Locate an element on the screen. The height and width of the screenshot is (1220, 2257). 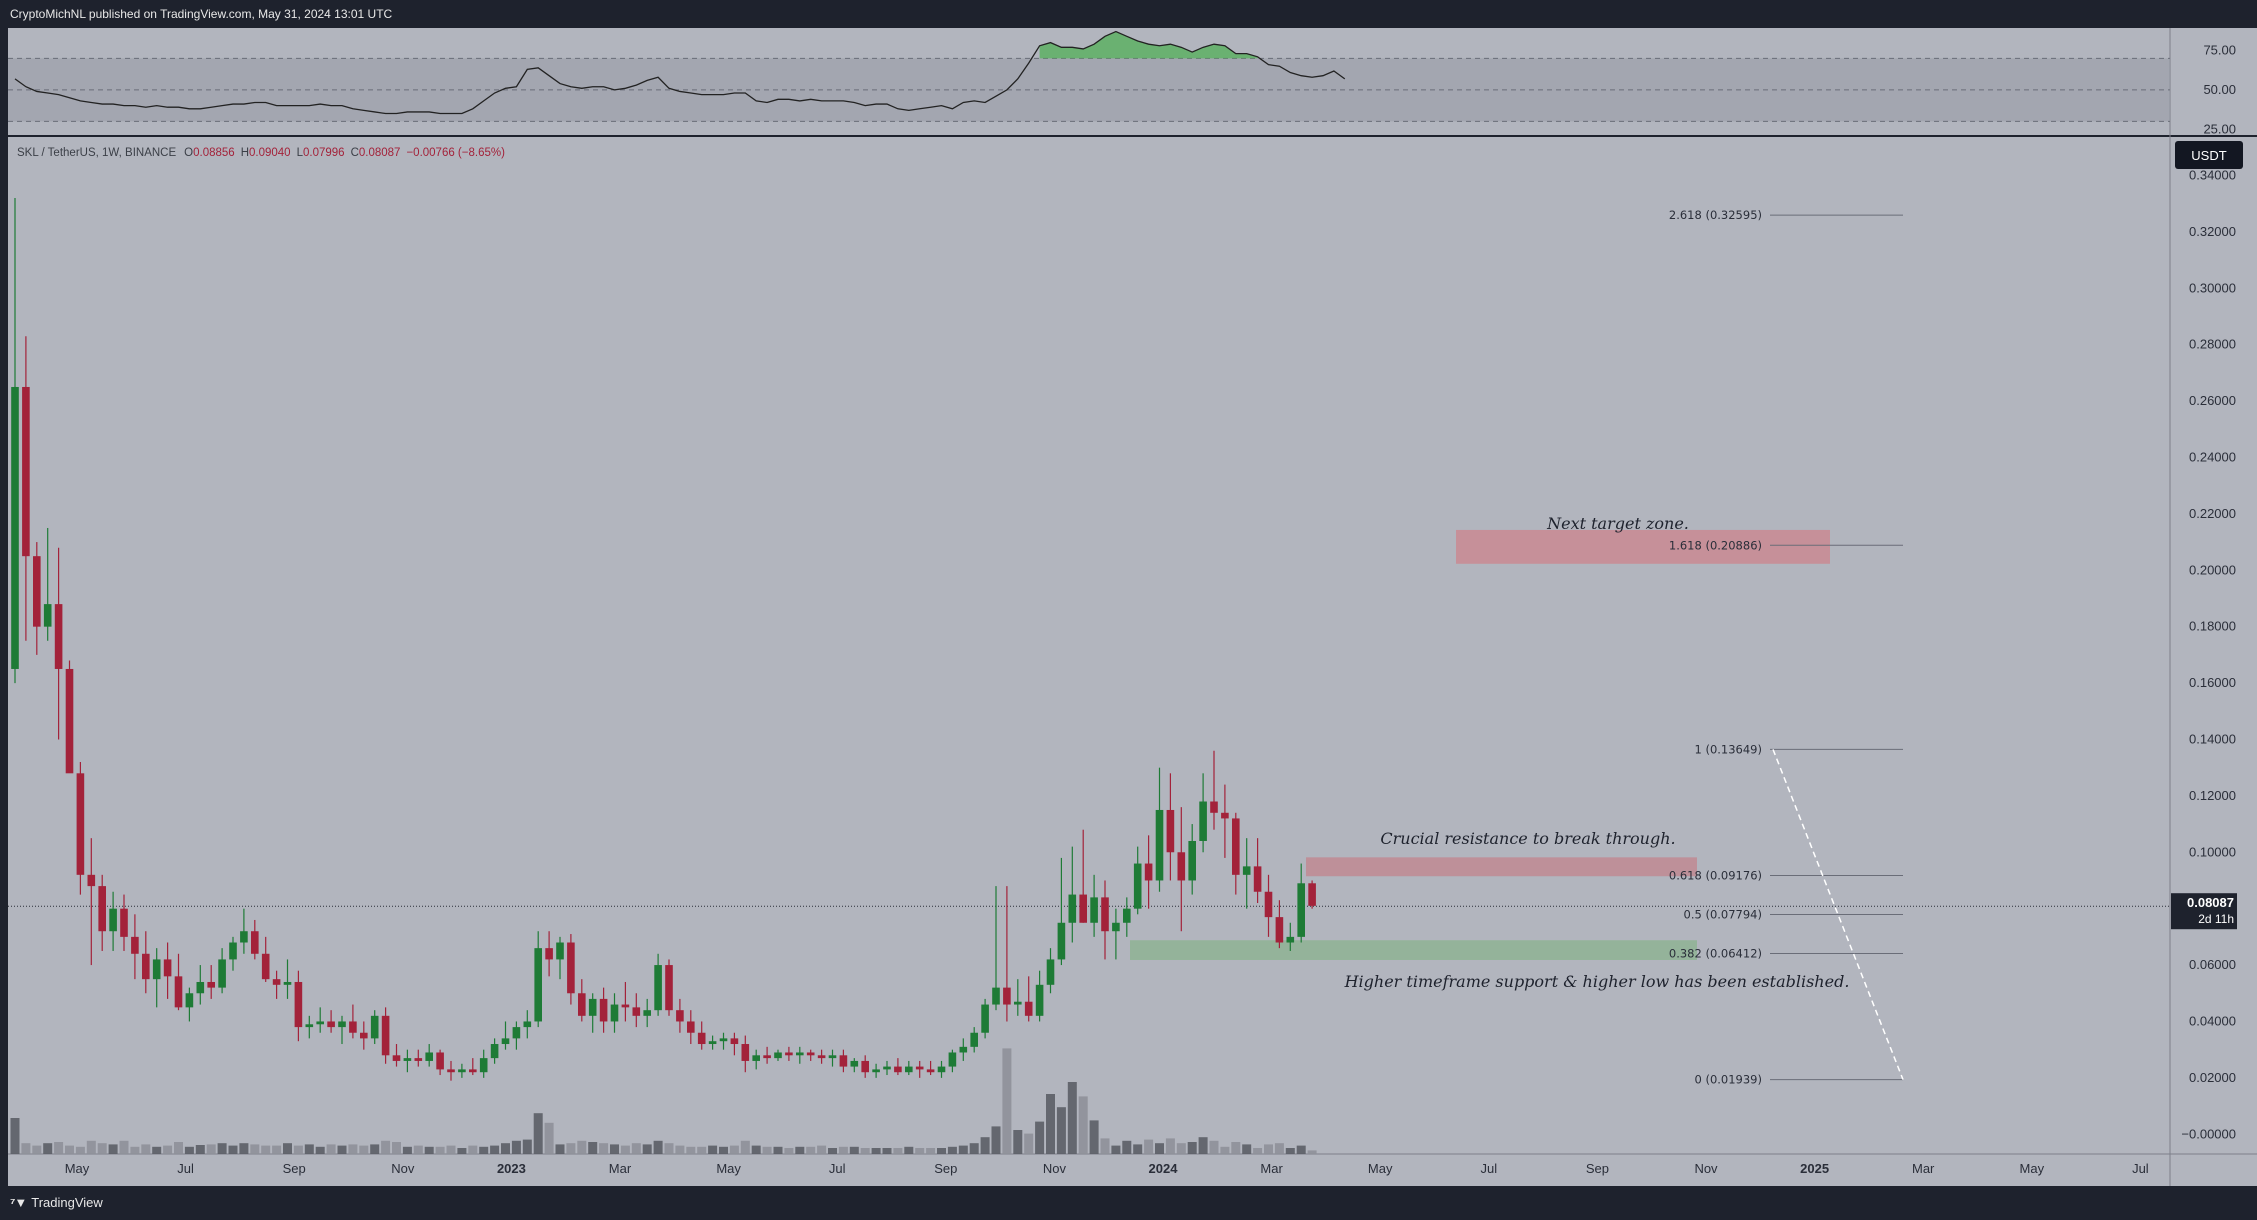
legend-close-label: C is located at coordinates (355, 153).